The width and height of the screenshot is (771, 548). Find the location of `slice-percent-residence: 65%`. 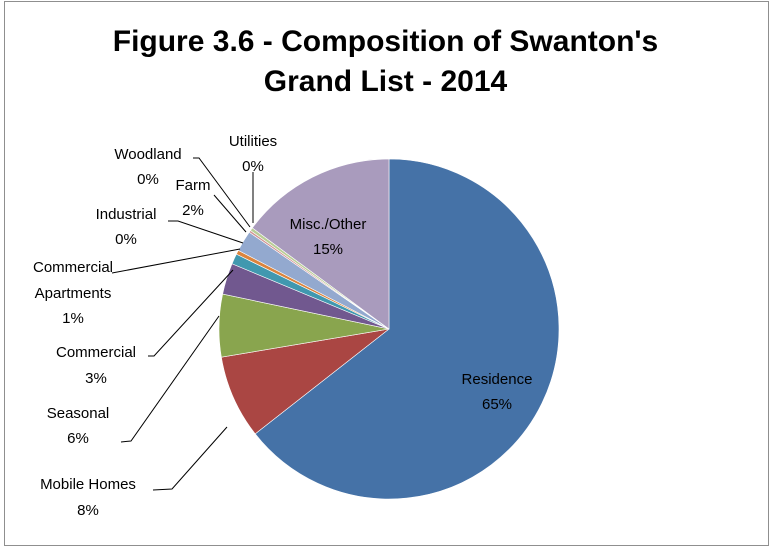

slice-percent-residence: 65% is located at coordinates (497, 404).